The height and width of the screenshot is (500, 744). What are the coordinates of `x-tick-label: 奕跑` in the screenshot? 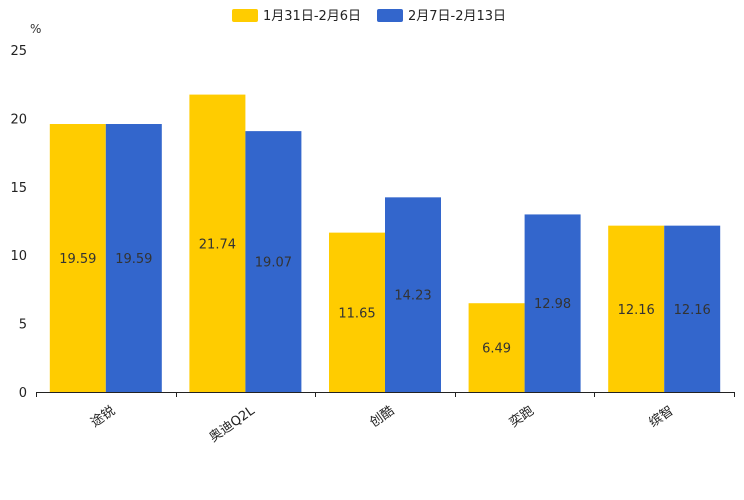 It's located at (521, 417).